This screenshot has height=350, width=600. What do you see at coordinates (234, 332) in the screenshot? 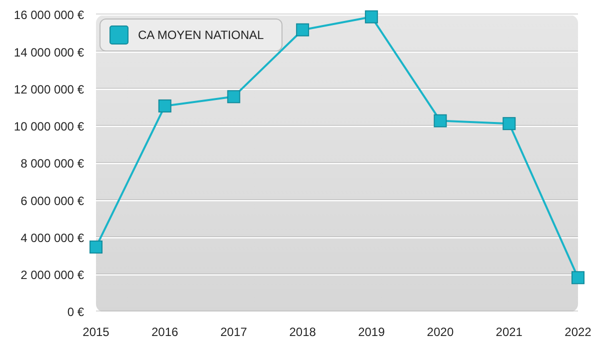
I see `x-tick-label: 2017` at bounding box center [234, 332].